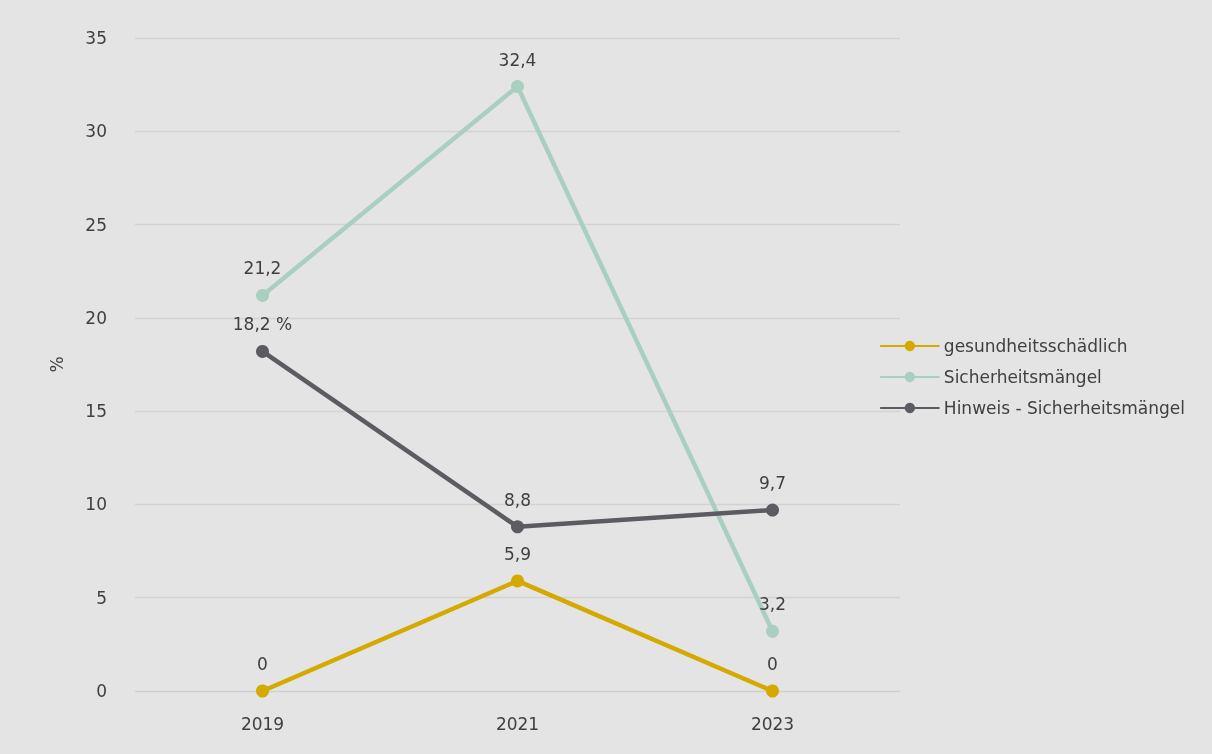 This screenshot has height=754, width=1212. Describe the element at coordinates (517, 499) in the screenshot. I see `data-label: 8,8` at that location.